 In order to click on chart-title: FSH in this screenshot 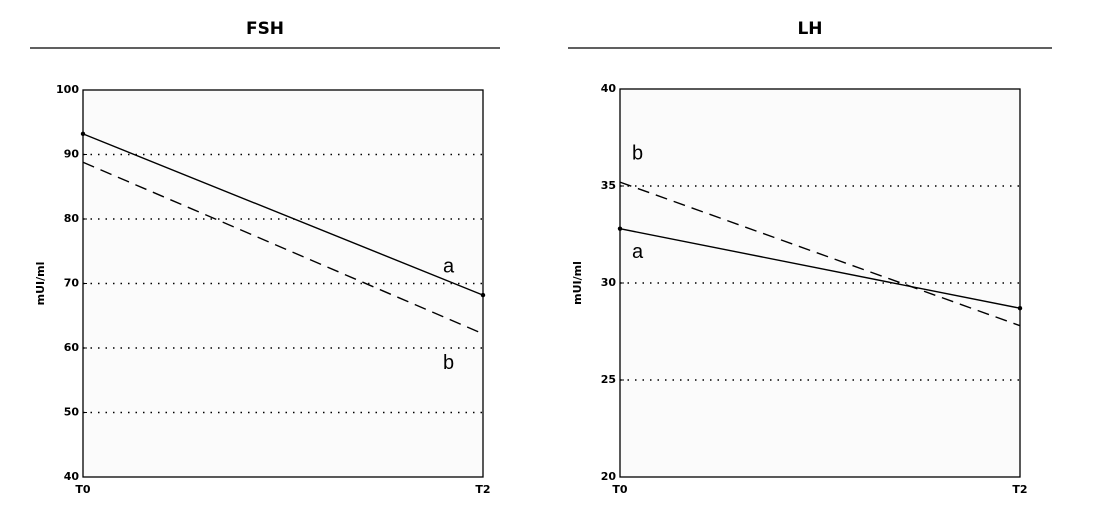, I will do `click(265, 29)`.